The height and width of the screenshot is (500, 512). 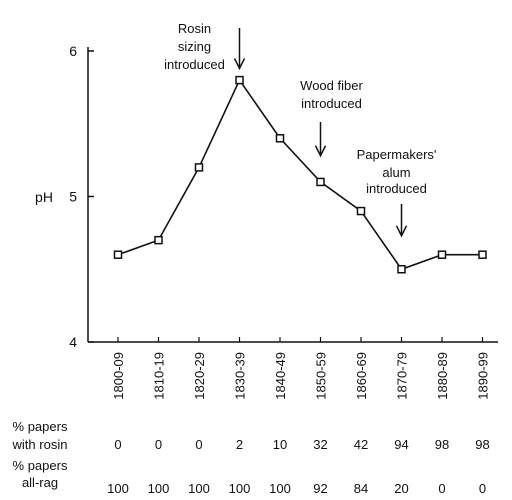 What do you see at coordinates (321, 376) in the screenshot?
I see `category-label: 1850-59` at bounding box center [321, 376].